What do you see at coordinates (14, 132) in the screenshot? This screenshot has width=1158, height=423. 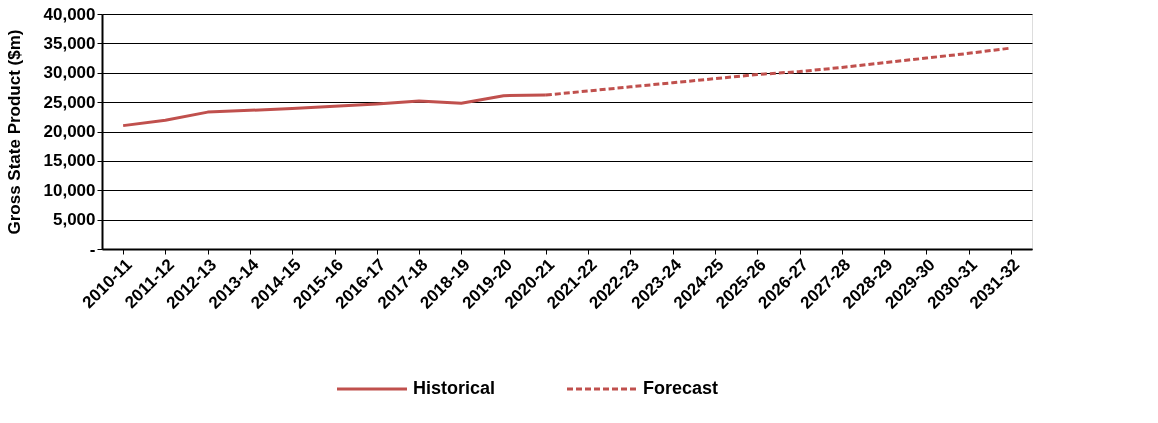 I see `y-axis-title: Gross State Product ($m)` at bounding box center [14, 132].